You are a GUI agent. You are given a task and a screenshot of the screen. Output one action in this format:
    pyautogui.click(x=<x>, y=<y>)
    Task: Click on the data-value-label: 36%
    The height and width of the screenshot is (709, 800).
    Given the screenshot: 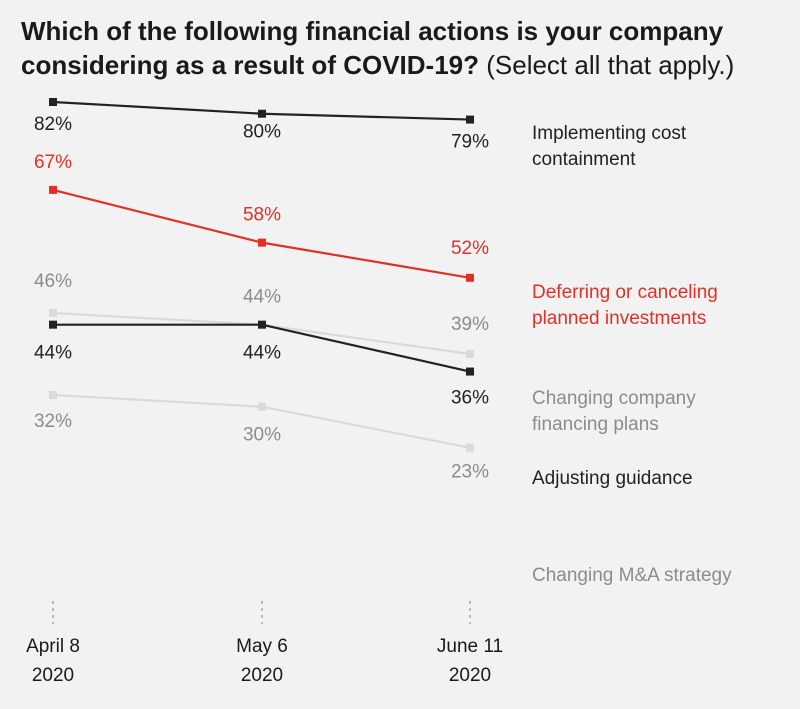 What is the action you would take?
    pyautogui.click(x=470, y=398)
    